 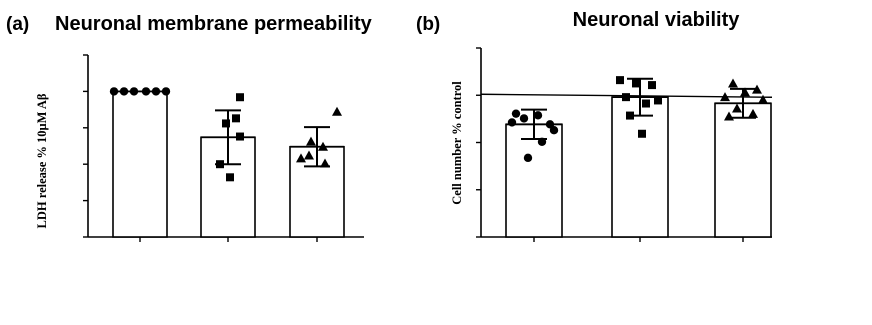 What do you see at coordinates (457, 143) in the screenshot?
I see `panel-b-y-axis-label: Cell number % control` at bounding box center [457, 143].